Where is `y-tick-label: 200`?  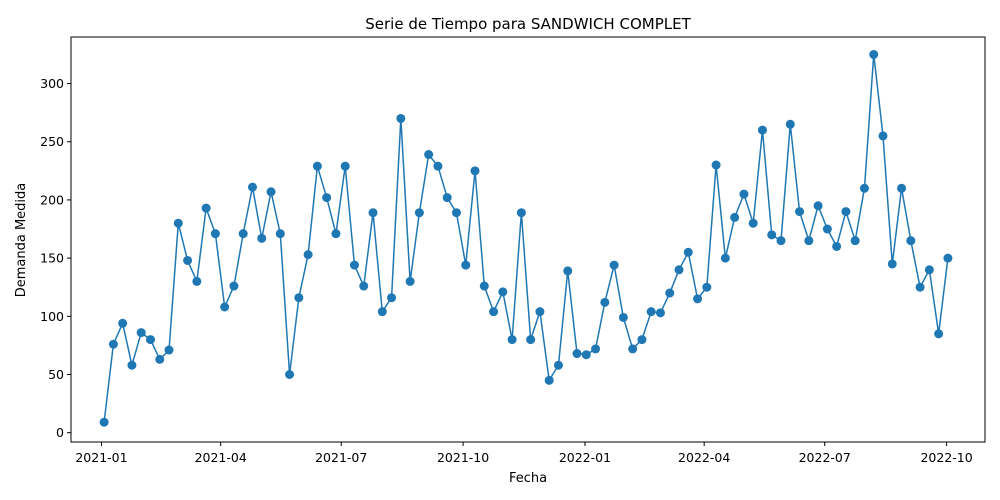 y-tick-label: 200 is located at coordinates (52, 199).